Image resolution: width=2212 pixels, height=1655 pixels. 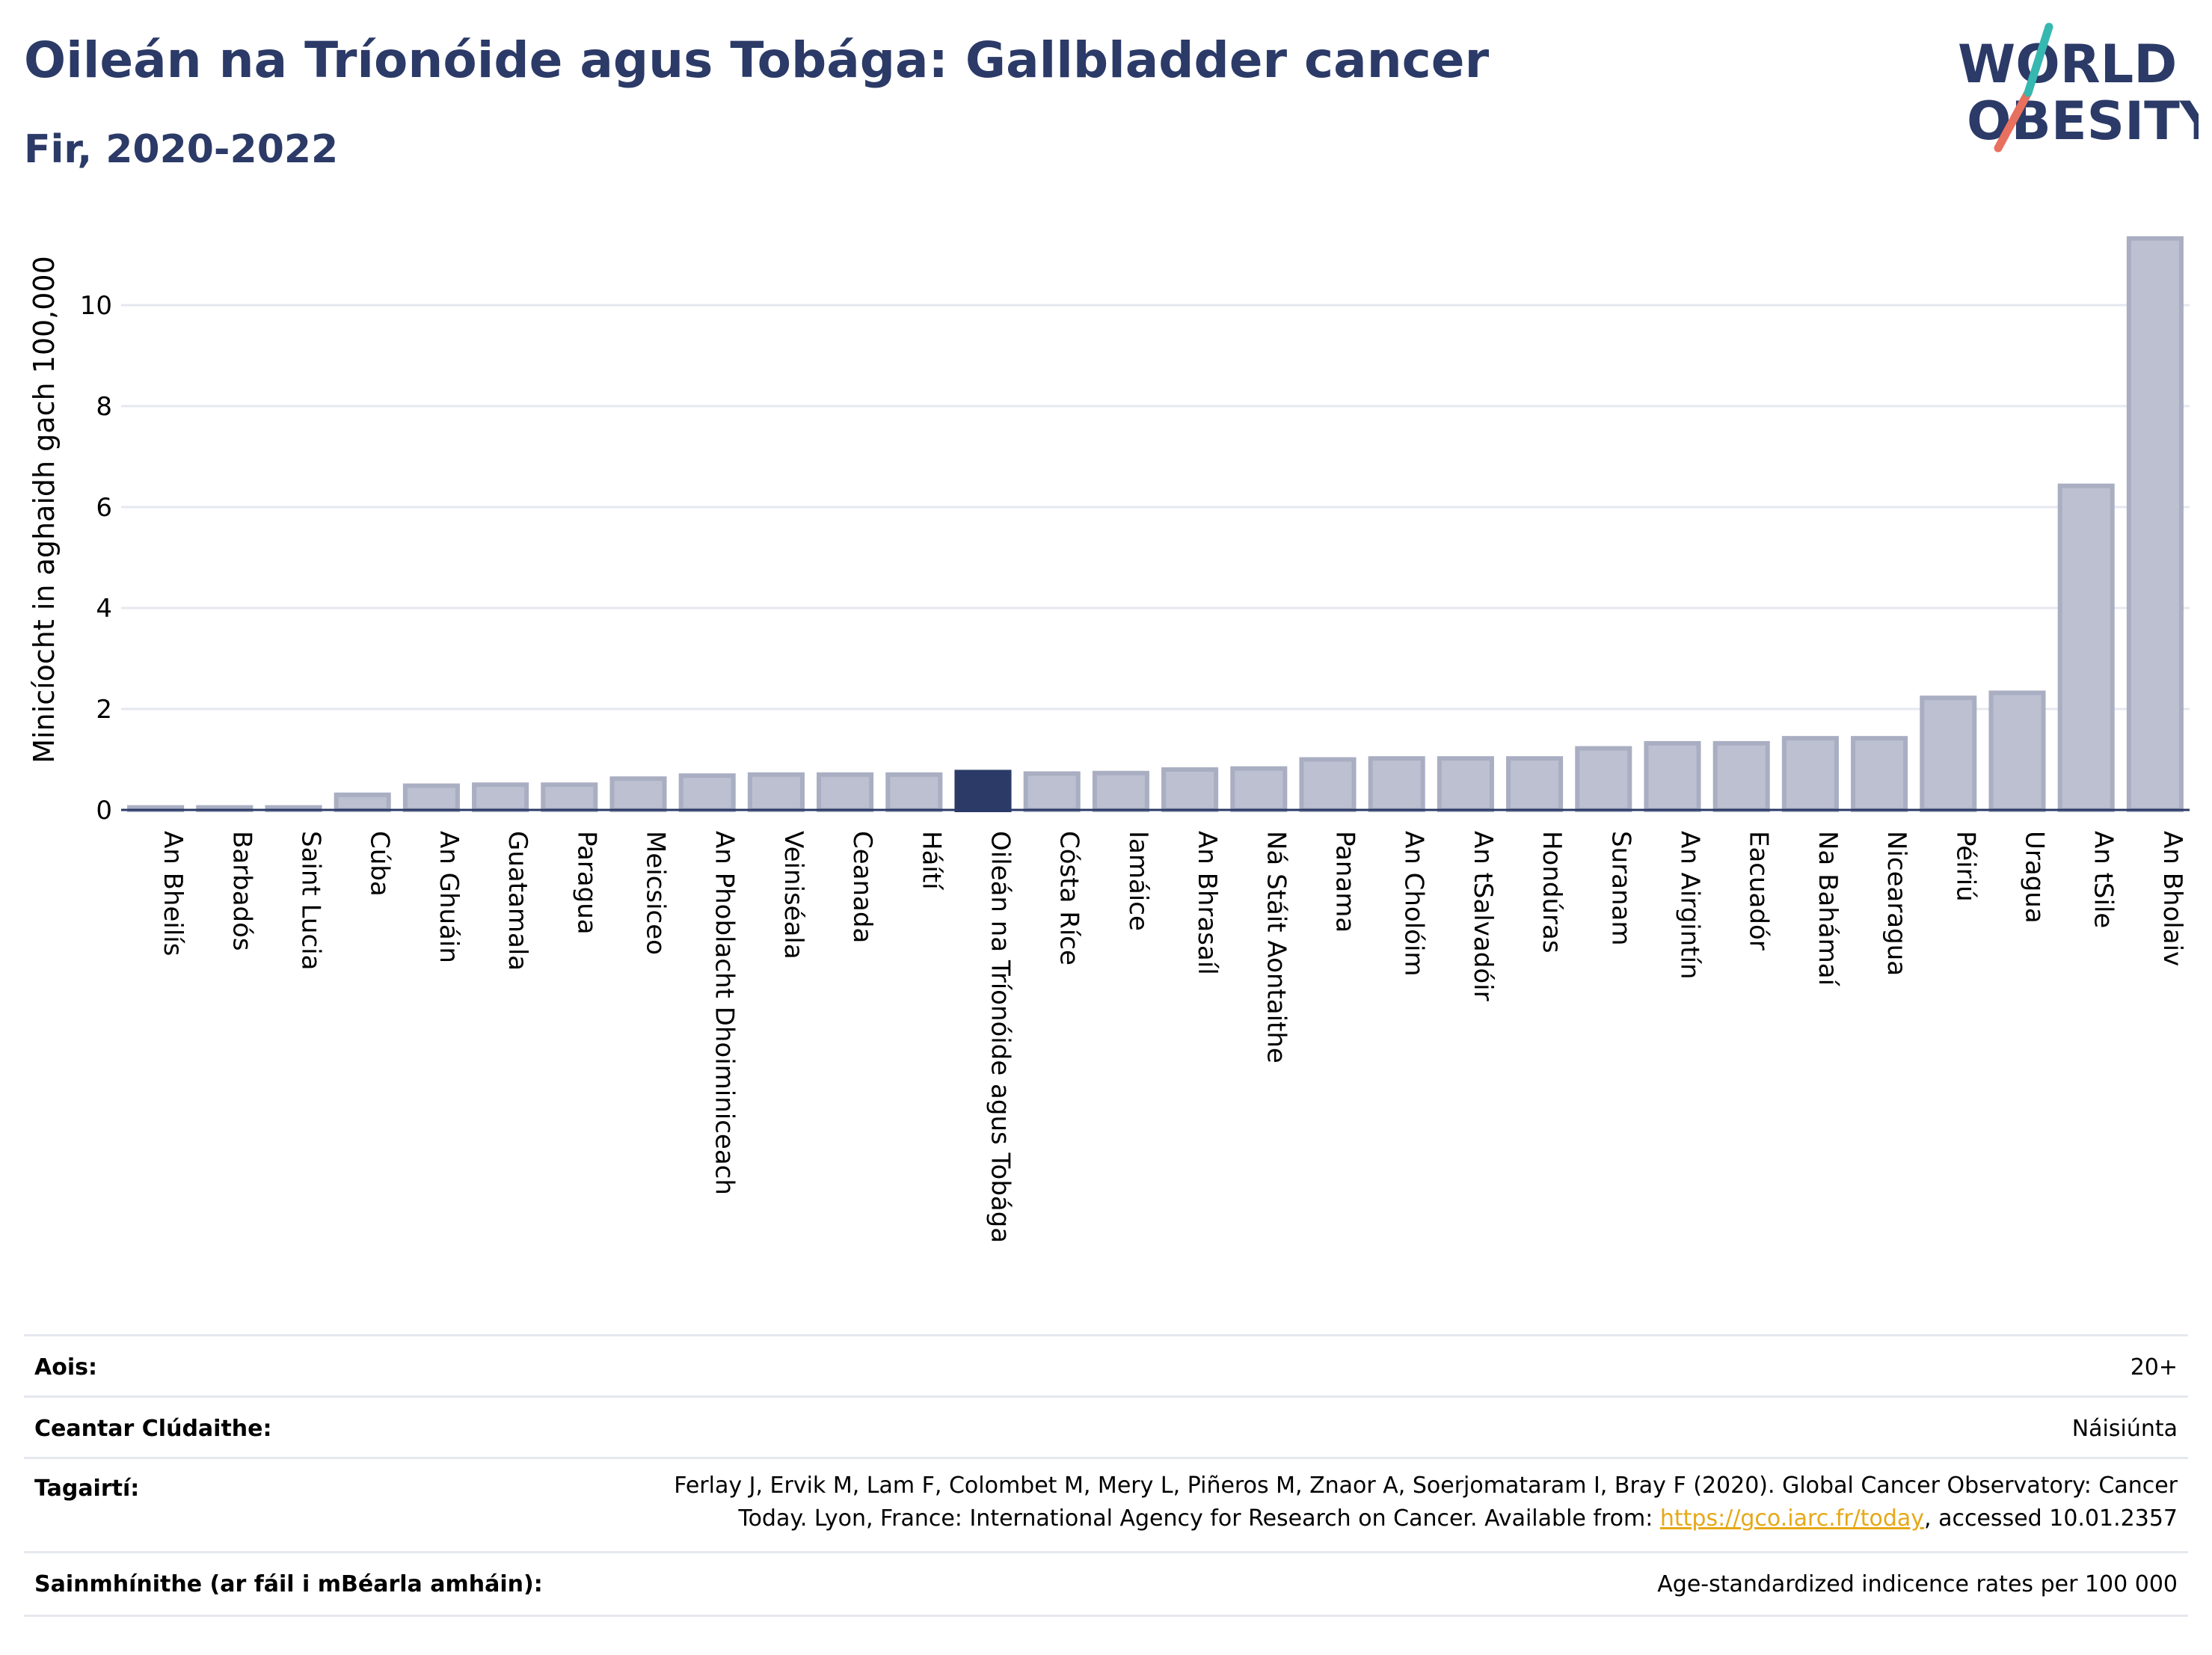 I want to click on x-tick-label: Paragua, so click(x=586, y=883).